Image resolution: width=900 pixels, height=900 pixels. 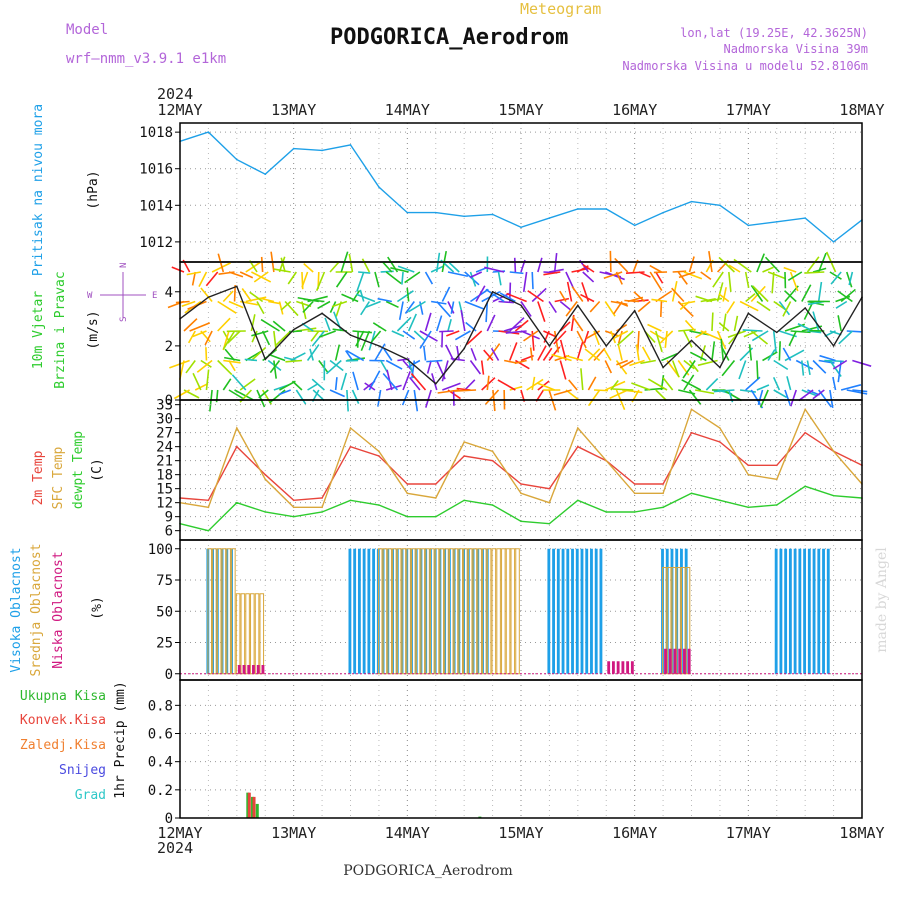 What do you see at coordinates (82, 770) in the screenshot?
I see `legend-snow: Snijeg` at bounding box center [82, 770].